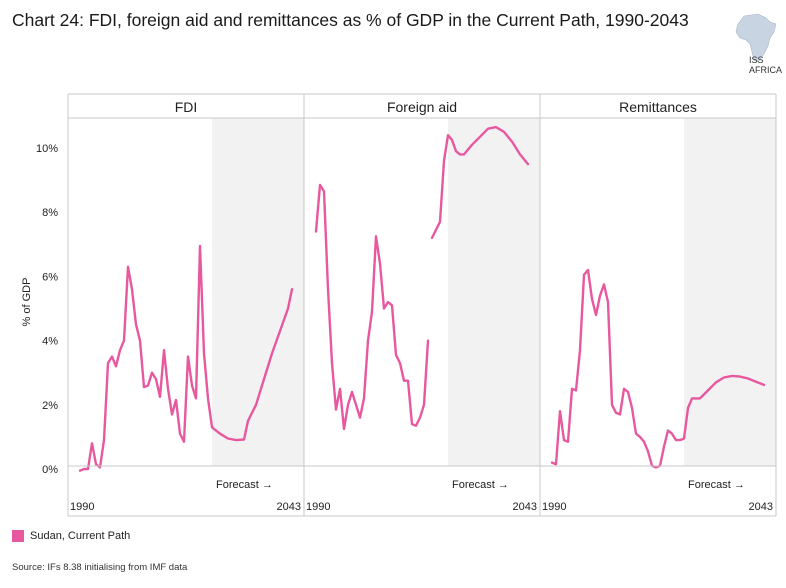  Describe the element at coordinates (658, 368) in the screenshot. I see `series-line-remittances` at that location.